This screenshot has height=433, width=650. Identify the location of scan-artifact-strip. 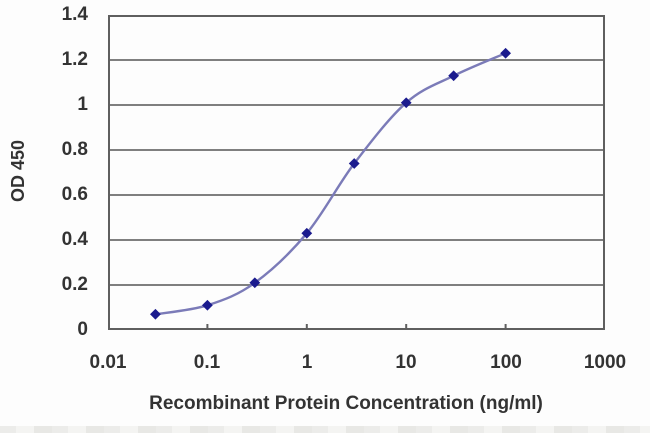
(325, 429).